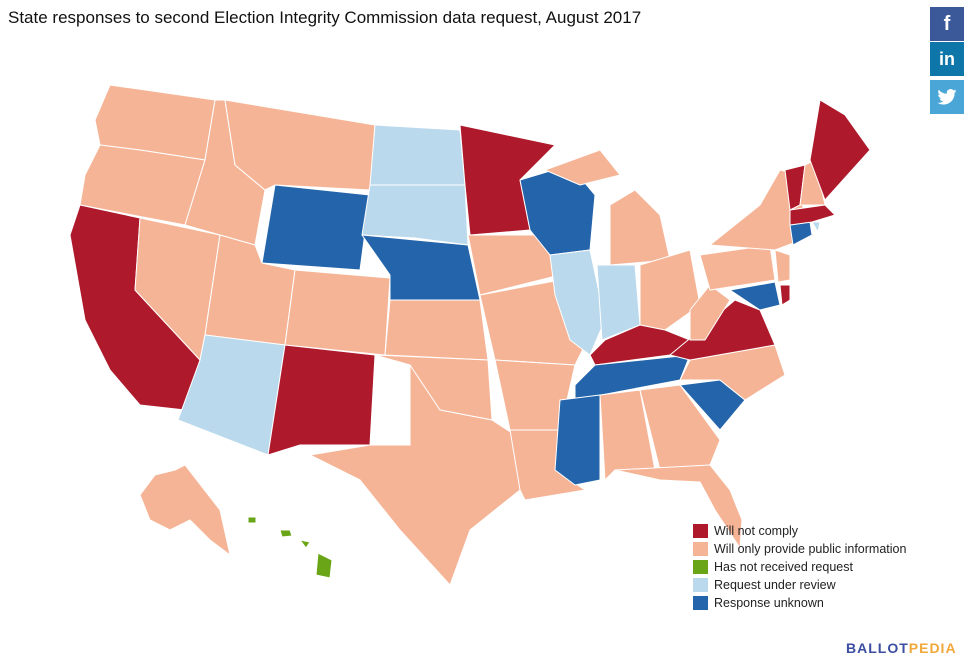  I want to click on state-me, so click(840, 150).